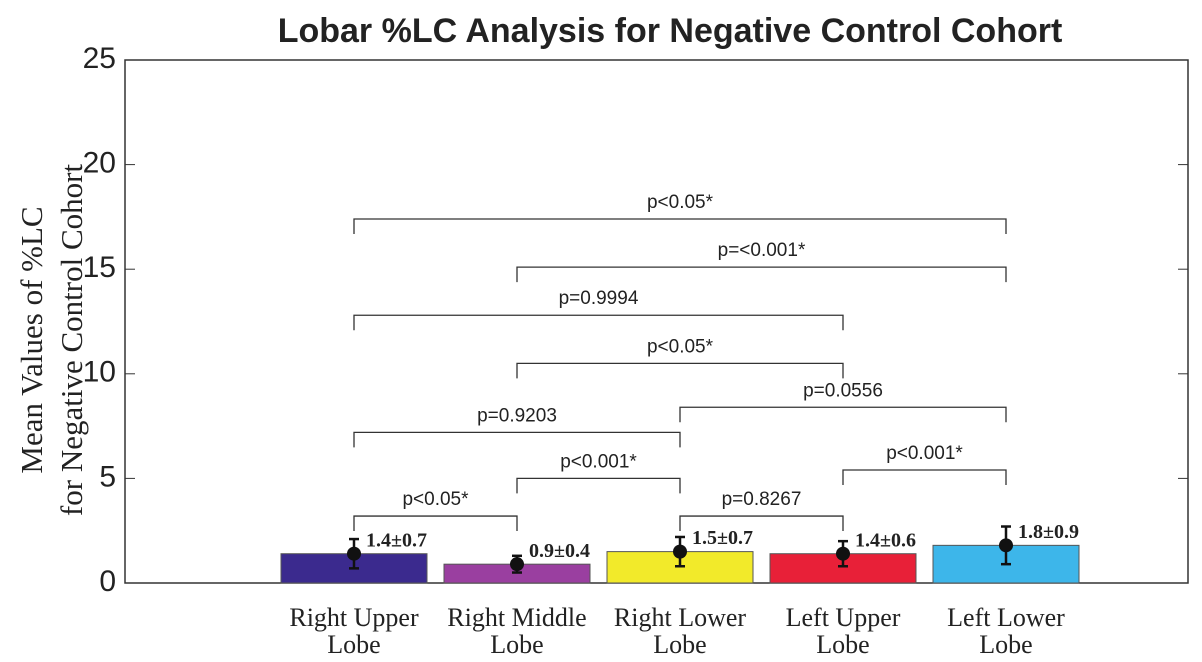 The image size is (1202, 662). What do you see at coordinates (1006, 631) in the screenshot?
I see `x-tick-label: Left Lower Lobe` at bounding box center [1006, 631].